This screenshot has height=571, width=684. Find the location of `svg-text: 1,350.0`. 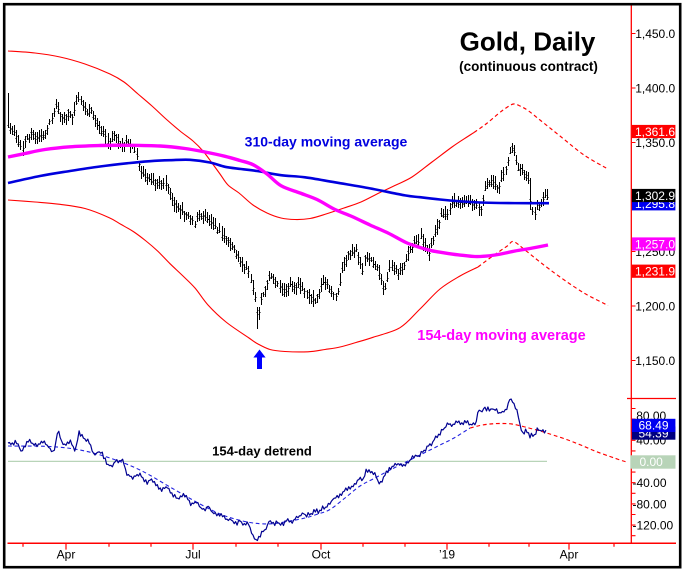

svg-text: 1,350.0 is located at coordinates (655, 143).